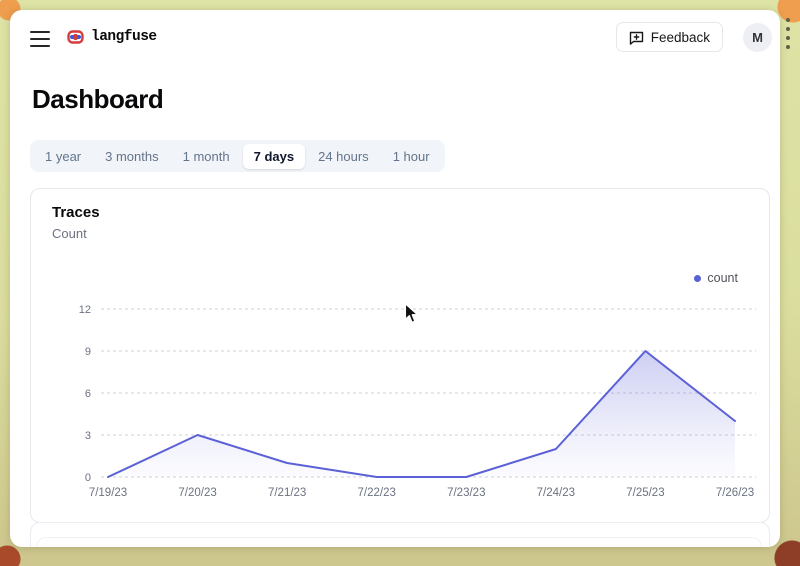  I want to click on svg-text: 7/23/23, so click(466, 493).